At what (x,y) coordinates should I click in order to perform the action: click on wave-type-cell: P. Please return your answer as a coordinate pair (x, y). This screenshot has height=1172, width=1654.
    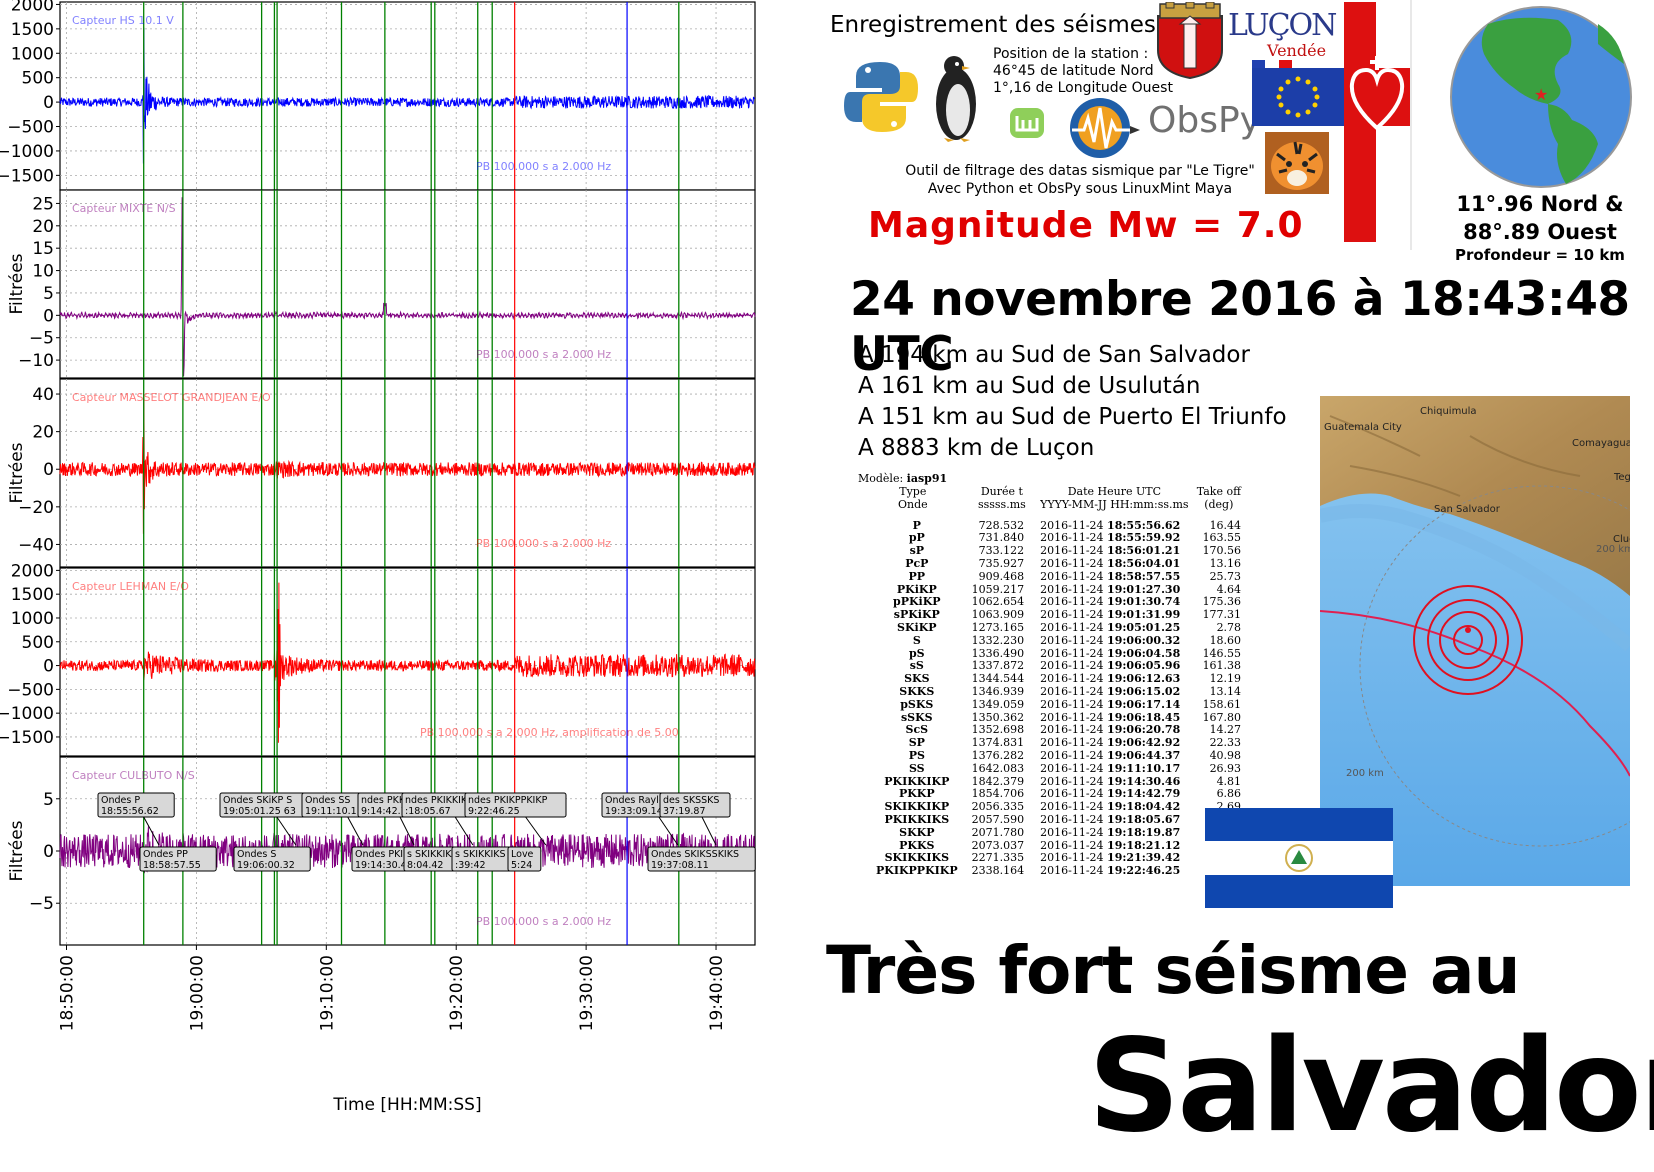
    Looking at the image, I should click on (916, 525).